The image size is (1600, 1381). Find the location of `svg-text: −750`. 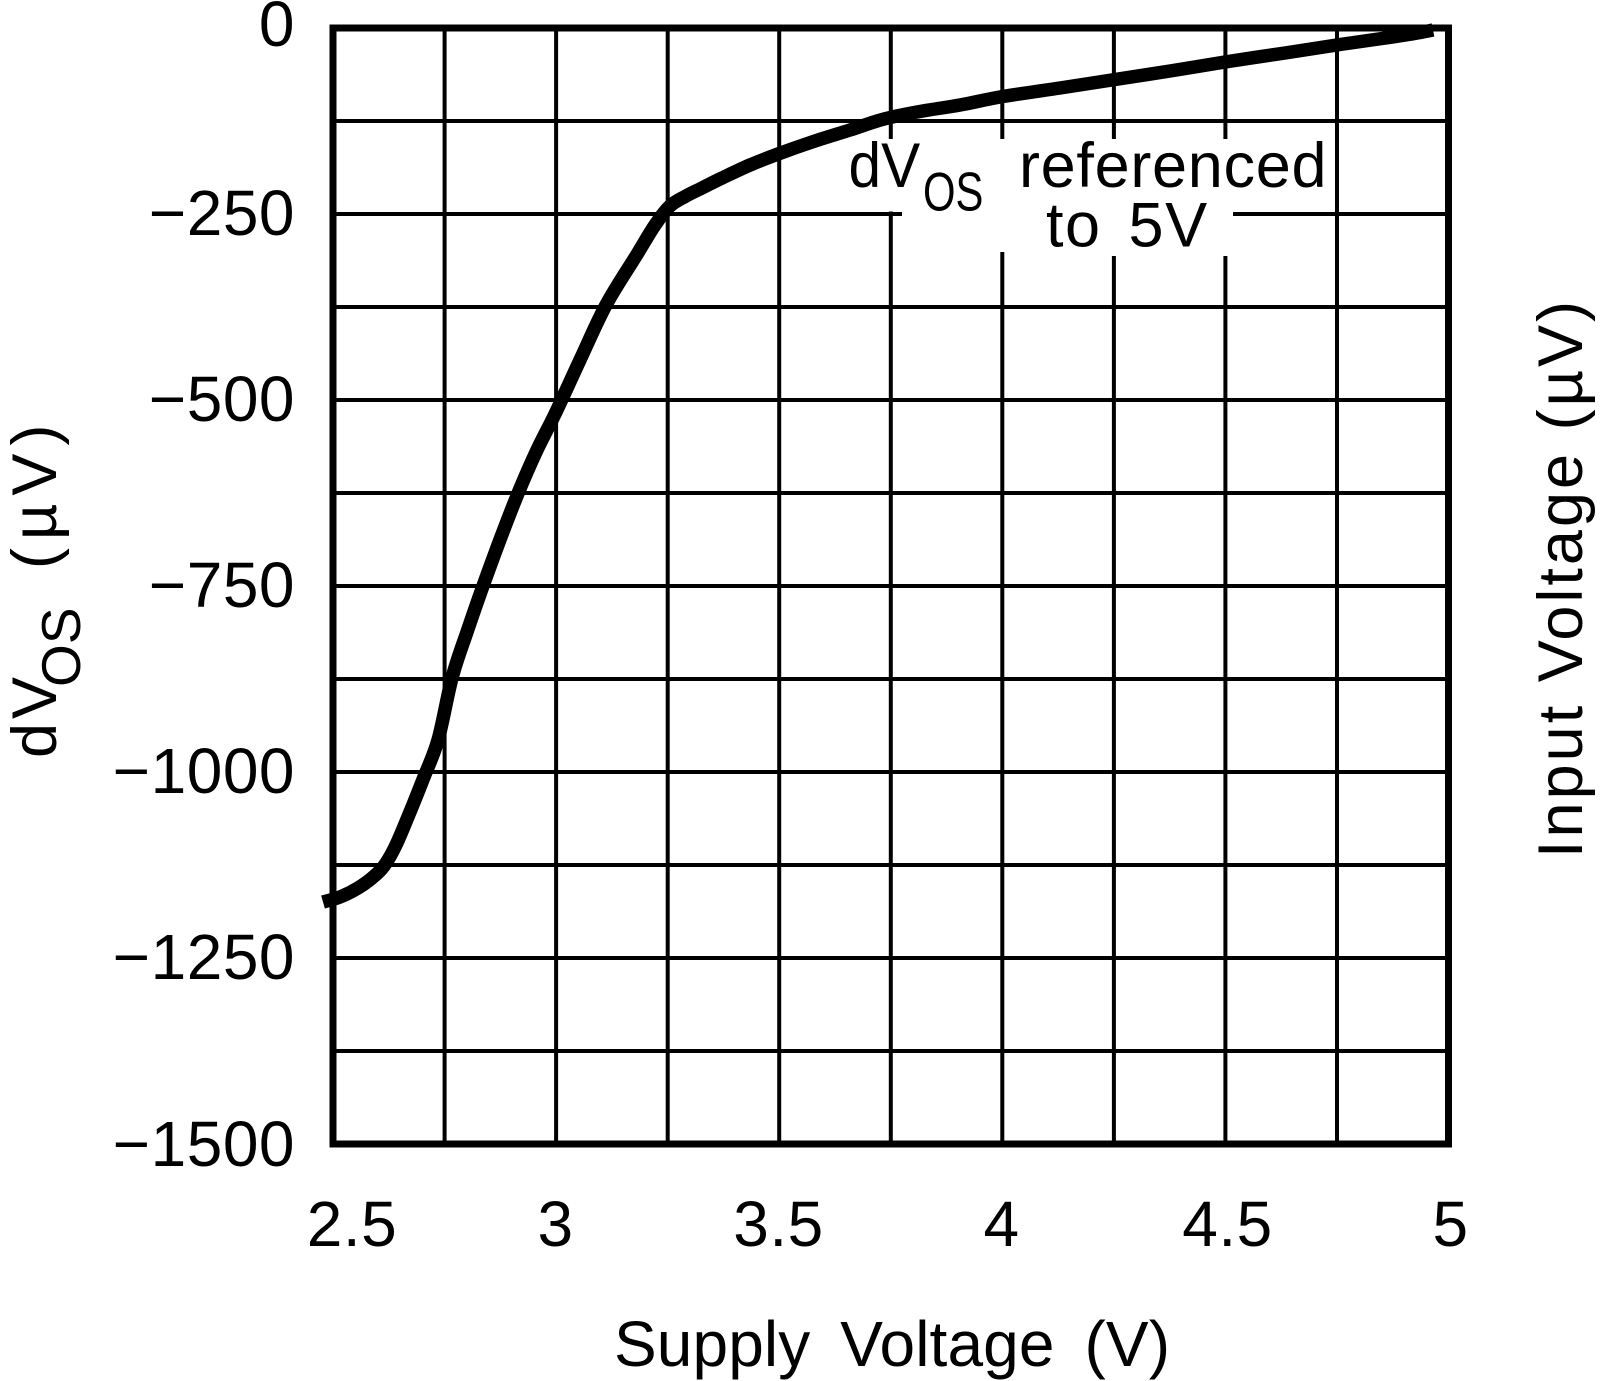

svg-text: −750 is located at coordinates (222, 585).